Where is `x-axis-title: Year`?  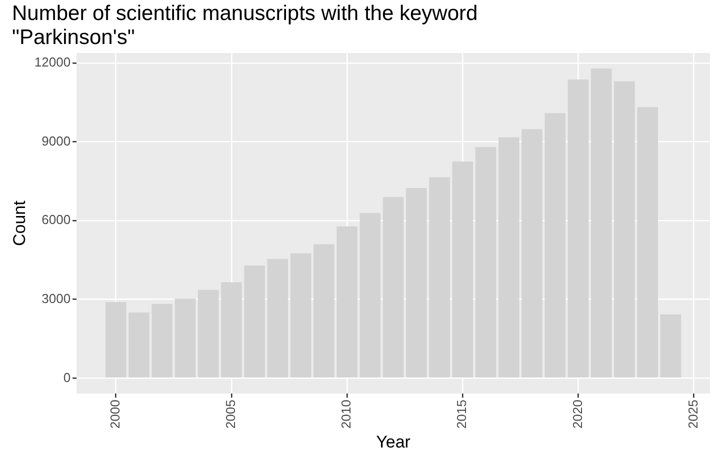 x-axis-title: Year is located at coordinates (393, 442).